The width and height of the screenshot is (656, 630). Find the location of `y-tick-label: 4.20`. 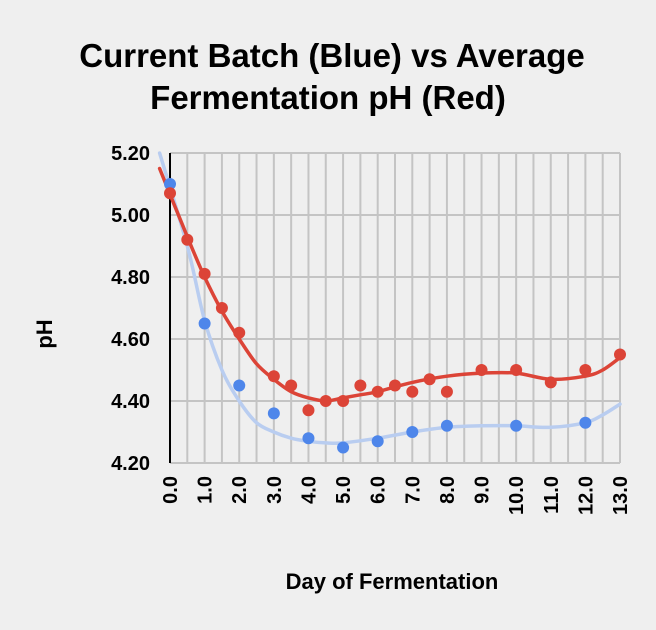

y-tick-label: 4.20 is located at coordinates (130, 464).